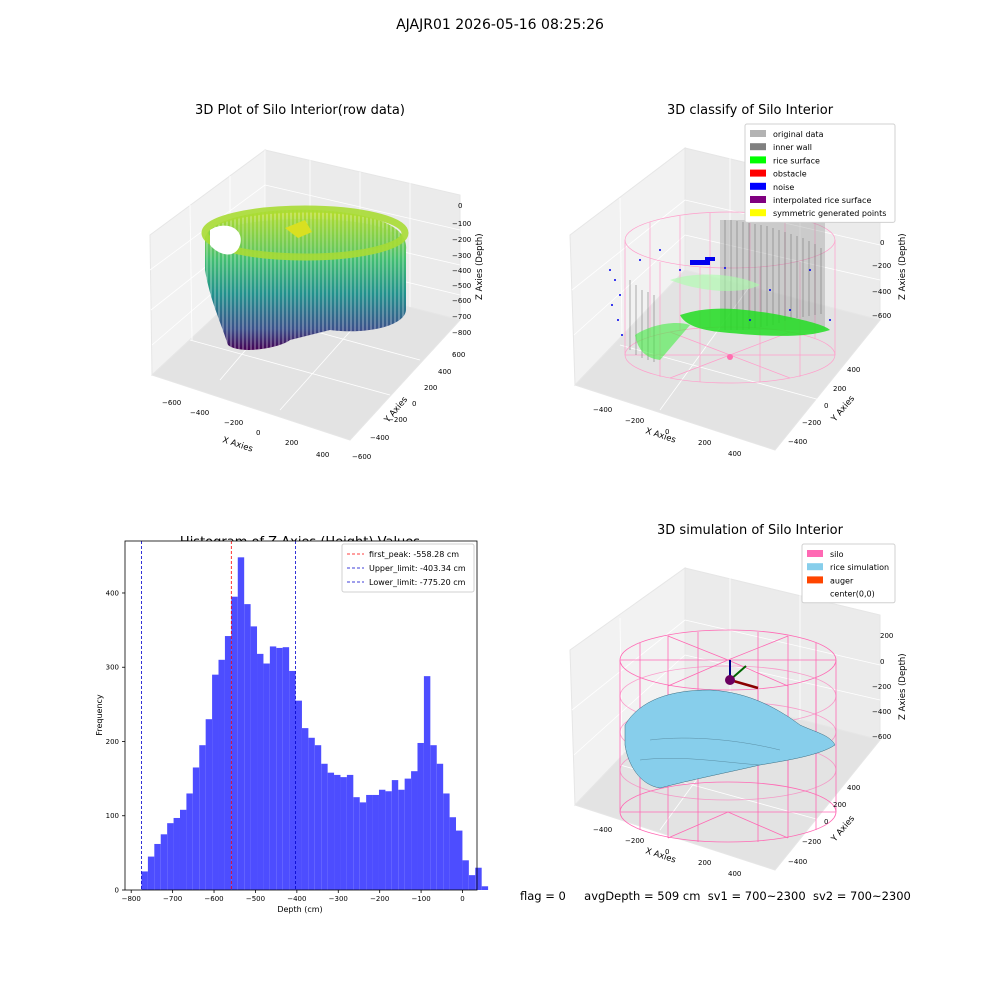 This screenshot has width=1000, height=1000. I want to click on raw-ztick: −200, so click(461, 240).